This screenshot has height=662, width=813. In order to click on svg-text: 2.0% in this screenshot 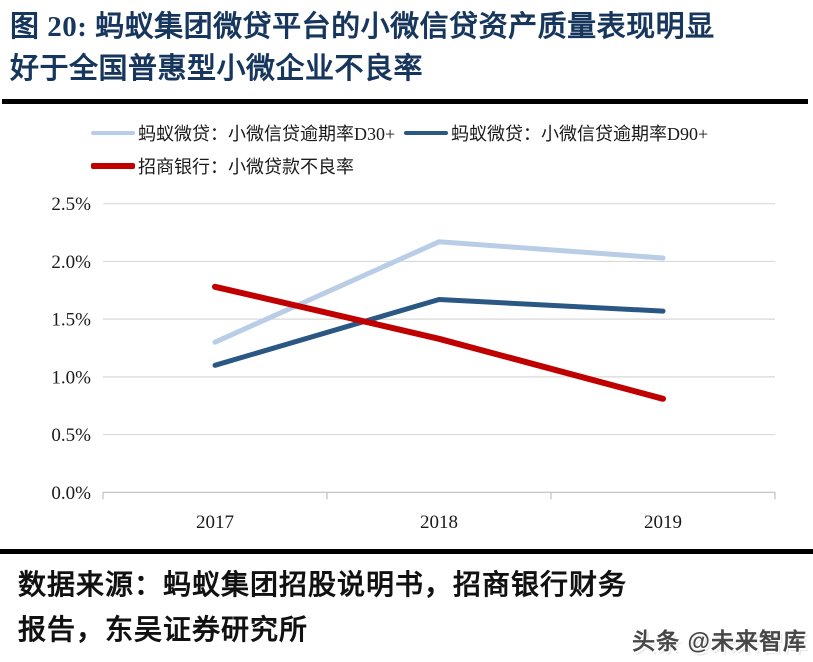, I will do `click(71, 262)`.